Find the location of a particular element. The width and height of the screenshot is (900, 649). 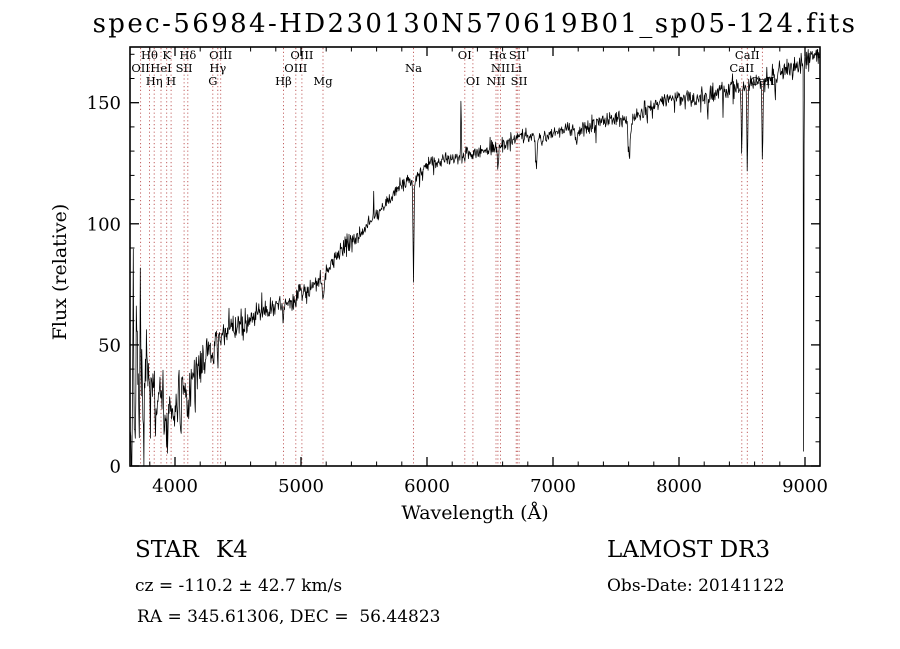

y-tick-label: 100 is located at coordinates (104, 224).